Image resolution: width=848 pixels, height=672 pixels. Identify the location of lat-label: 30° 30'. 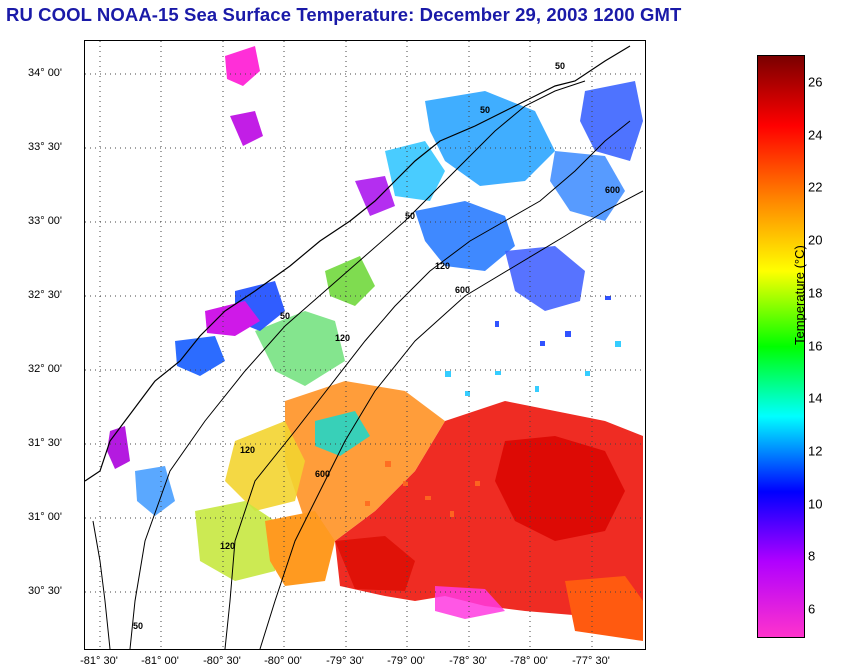
(45, 591).